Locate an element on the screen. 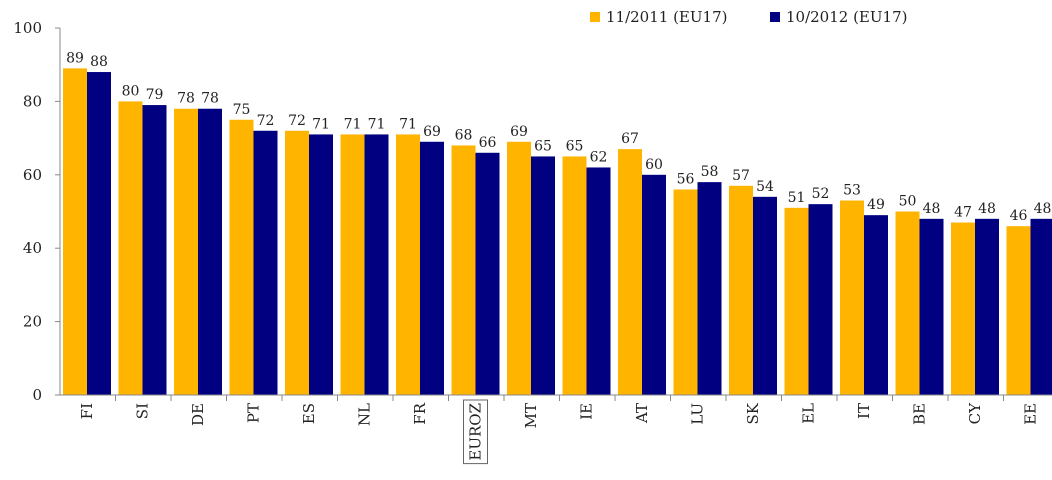  legend-label: 11/2011 (EU17) is located at coordinates (666, 17).